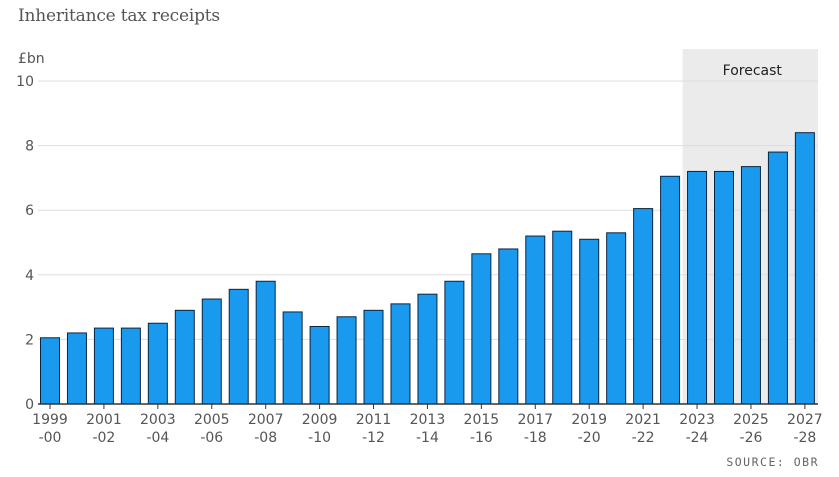  Describe the element at coordinates (804, 438) in the screenshot. I see `x-tick-label: -28` at that location.